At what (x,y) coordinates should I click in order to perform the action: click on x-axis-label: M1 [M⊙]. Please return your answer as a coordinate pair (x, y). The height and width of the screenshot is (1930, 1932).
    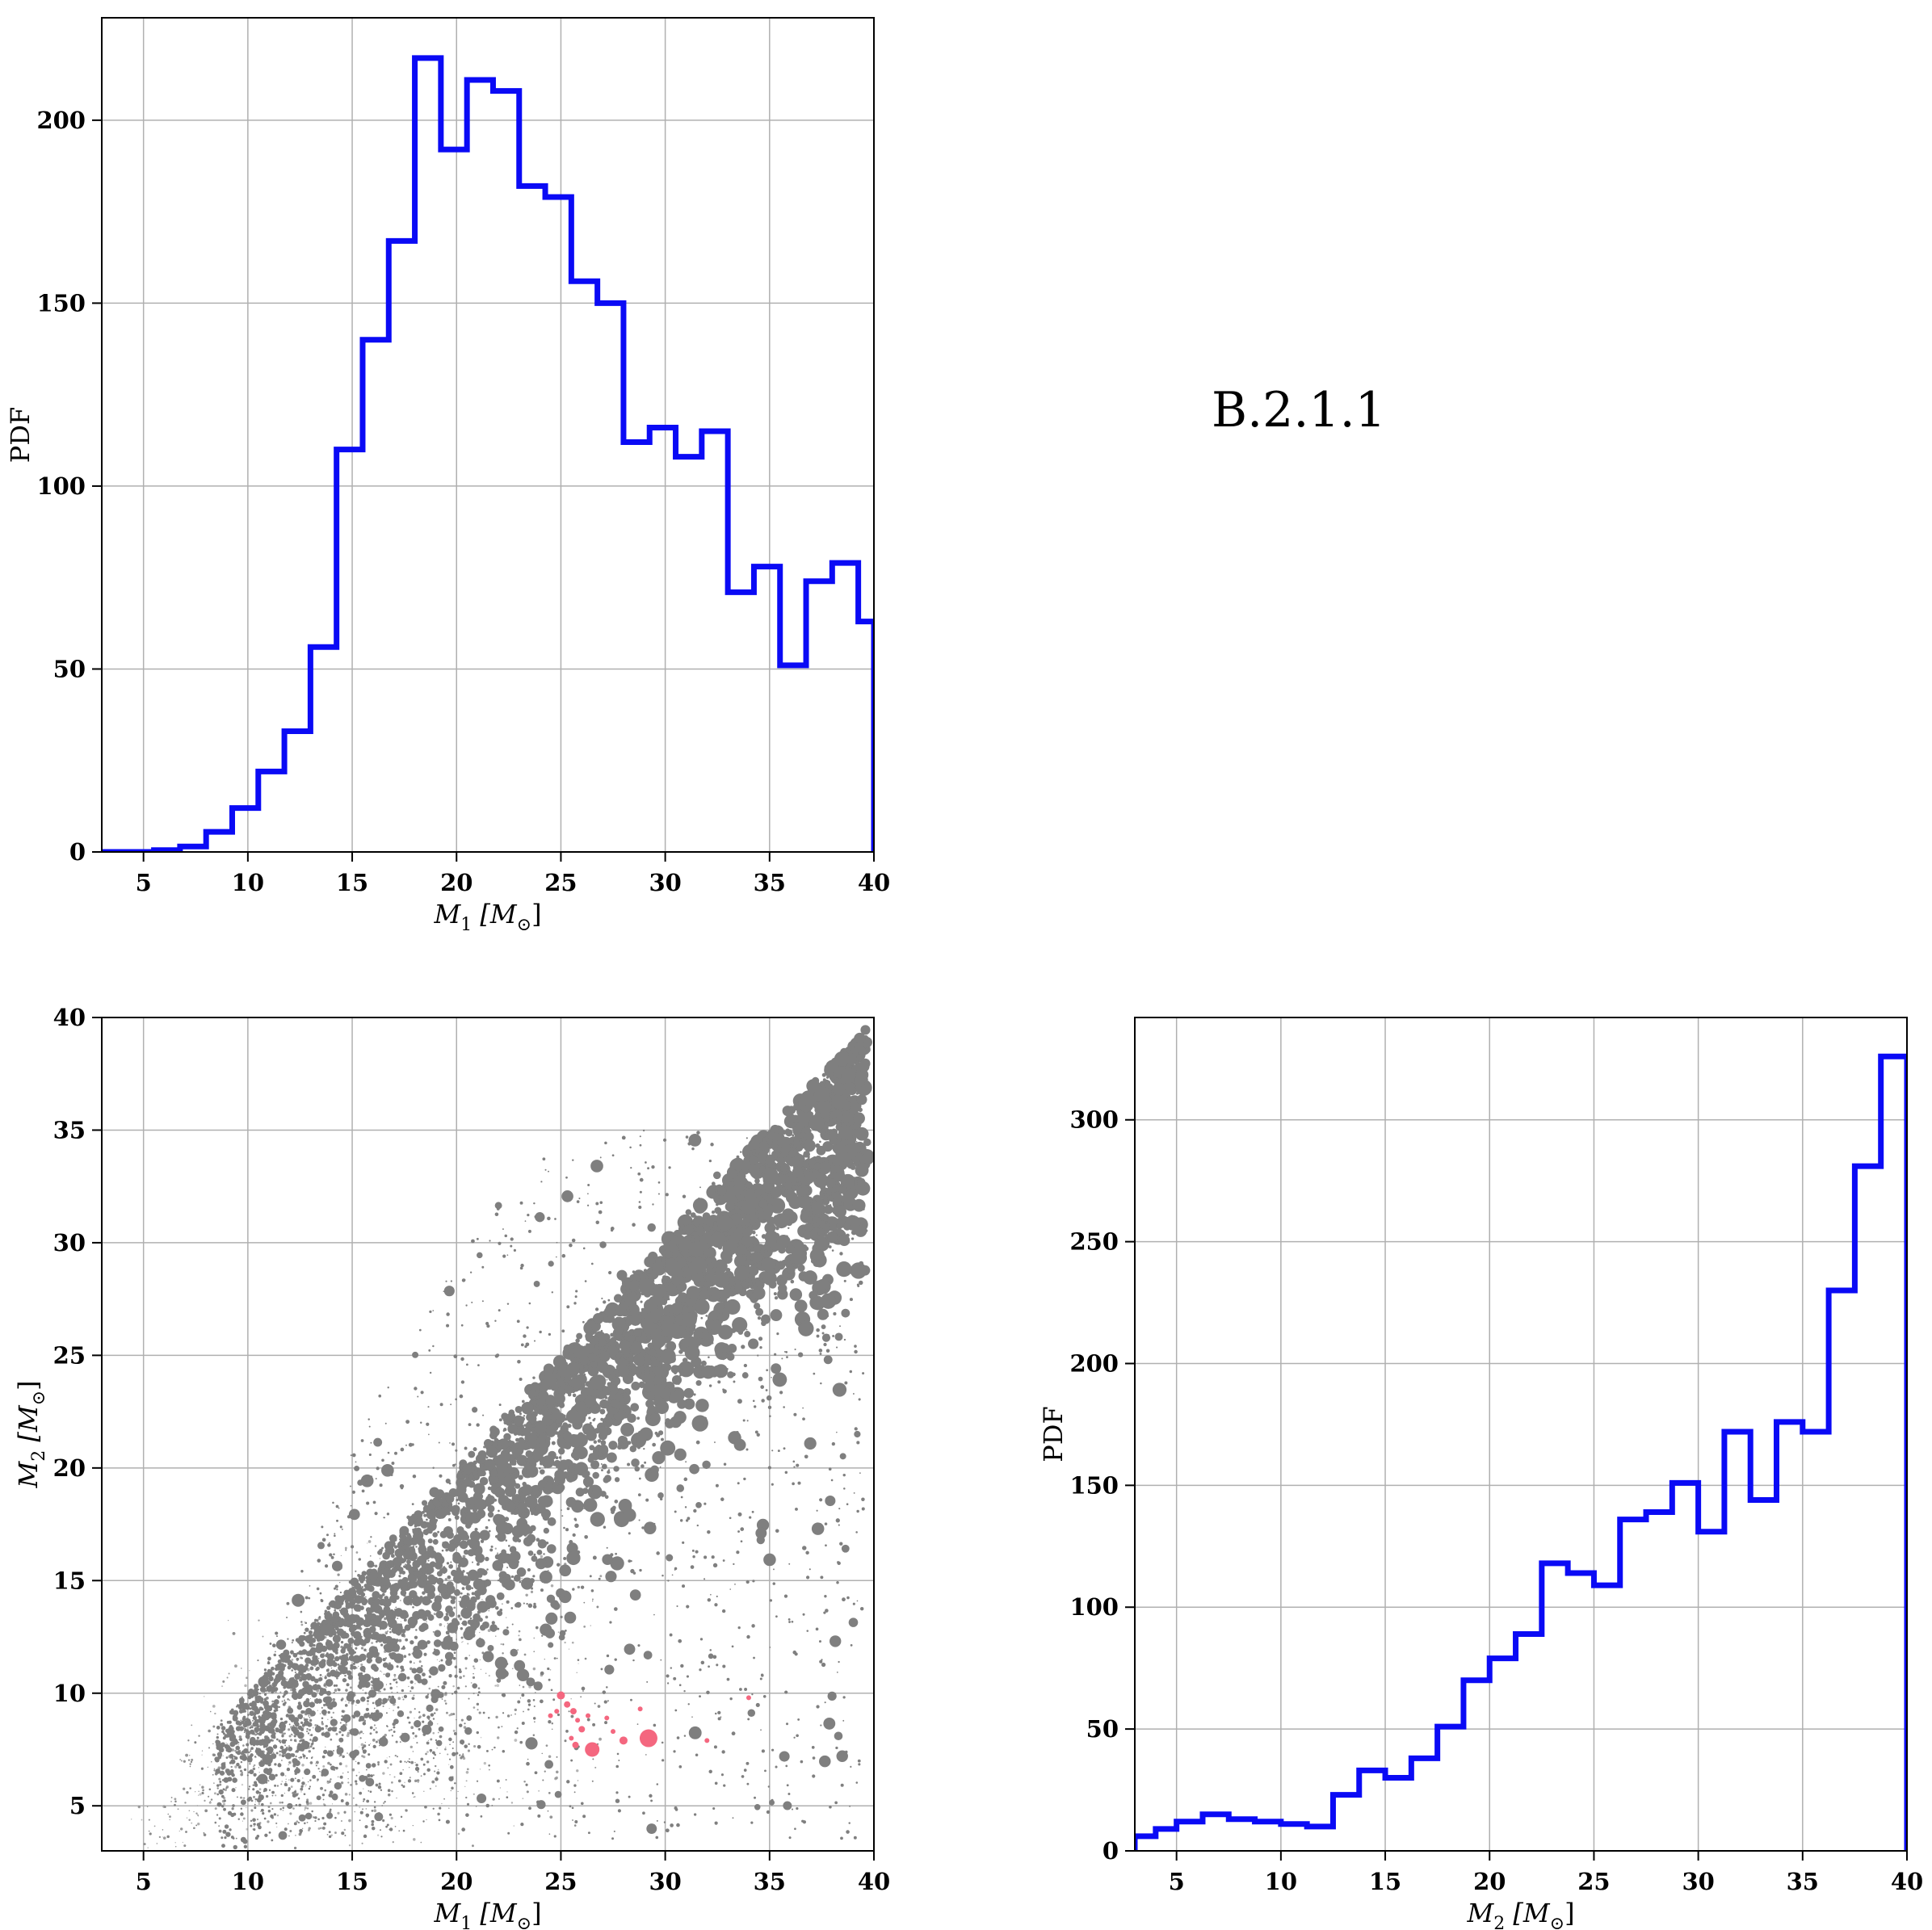
    Looking at the image, I should click on (487, 917).